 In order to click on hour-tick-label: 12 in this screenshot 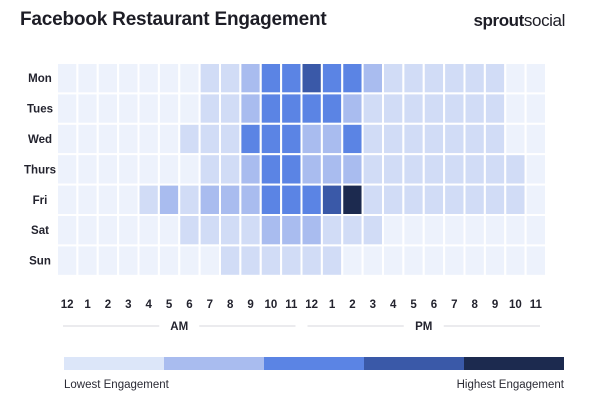, I will do `click(311, 305)`.